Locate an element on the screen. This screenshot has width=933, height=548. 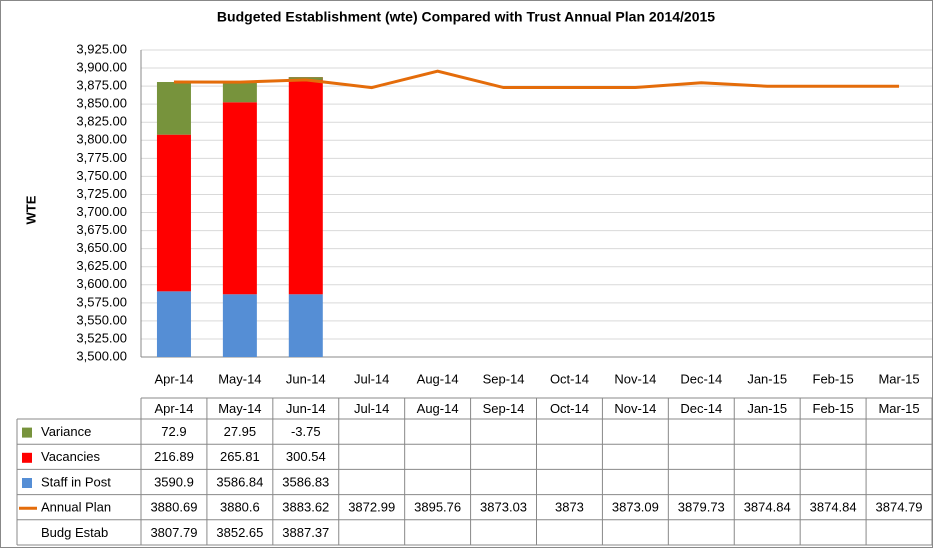
table-cell: 3807.79 is located at coordinates (173, 532).